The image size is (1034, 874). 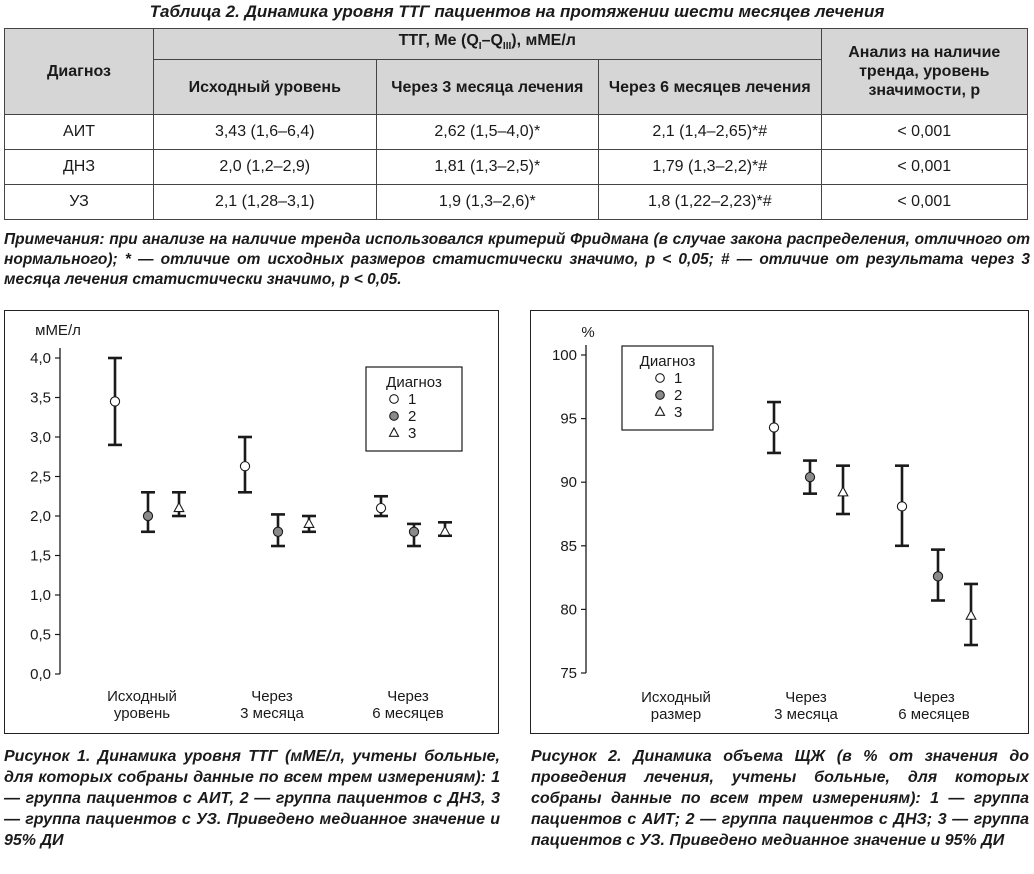 What do you see at coordinates (487, 167) in the screenshot?
I see `cell-3-months: 1,81 (1,3–2,5)*` at bounding box center [487, 167].